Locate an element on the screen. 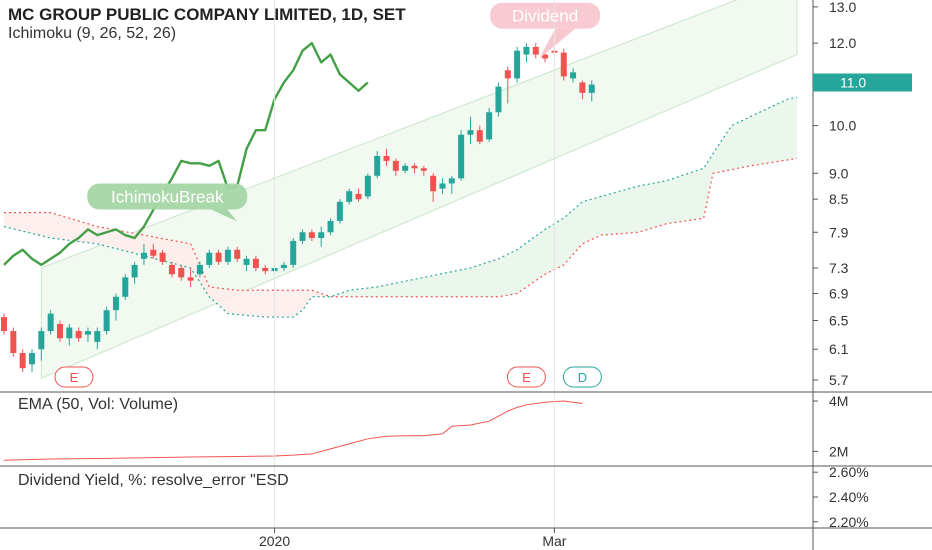 This screenshot has width=932, height=550. price-tick-label-1: 6.1 is located at coordinates (839, 349).